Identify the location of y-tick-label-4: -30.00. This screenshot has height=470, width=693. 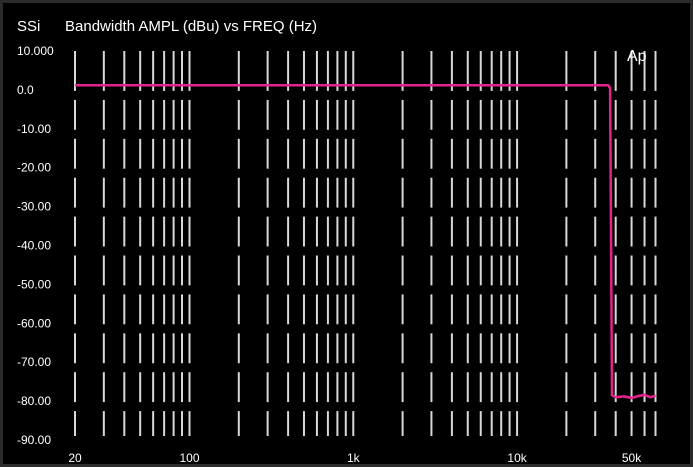
(34, 207).